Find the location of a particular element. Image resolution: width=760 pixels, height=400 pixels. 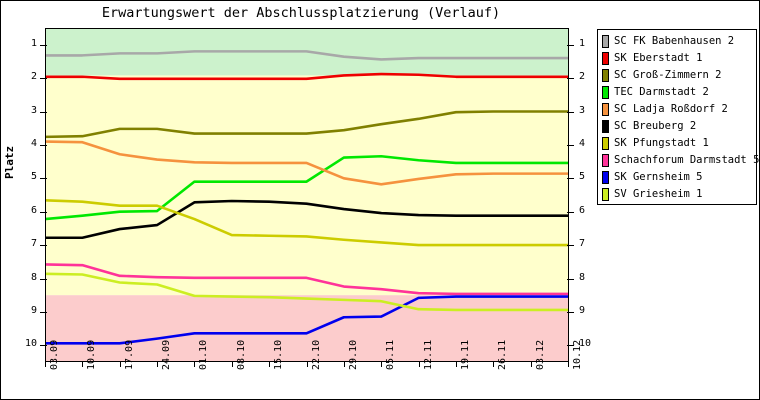

legend-item-label: SC Breuberg 2 is located at coordinates (655, 126).